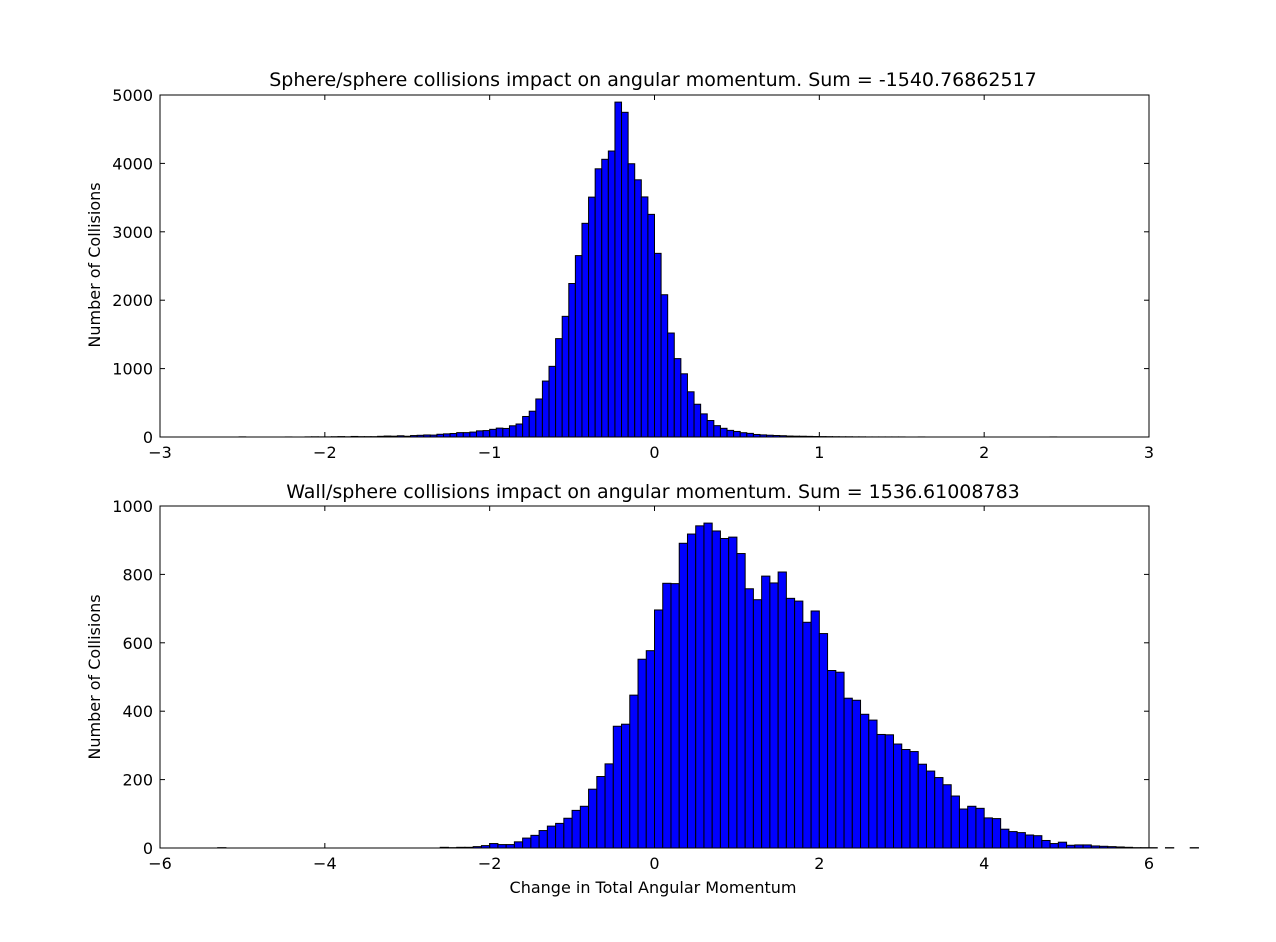 This screenshot has width=1276, height=942. Describe the element at coordinates (490, 452) in the screenshot. I see `x-tick-label: −1` at that location.